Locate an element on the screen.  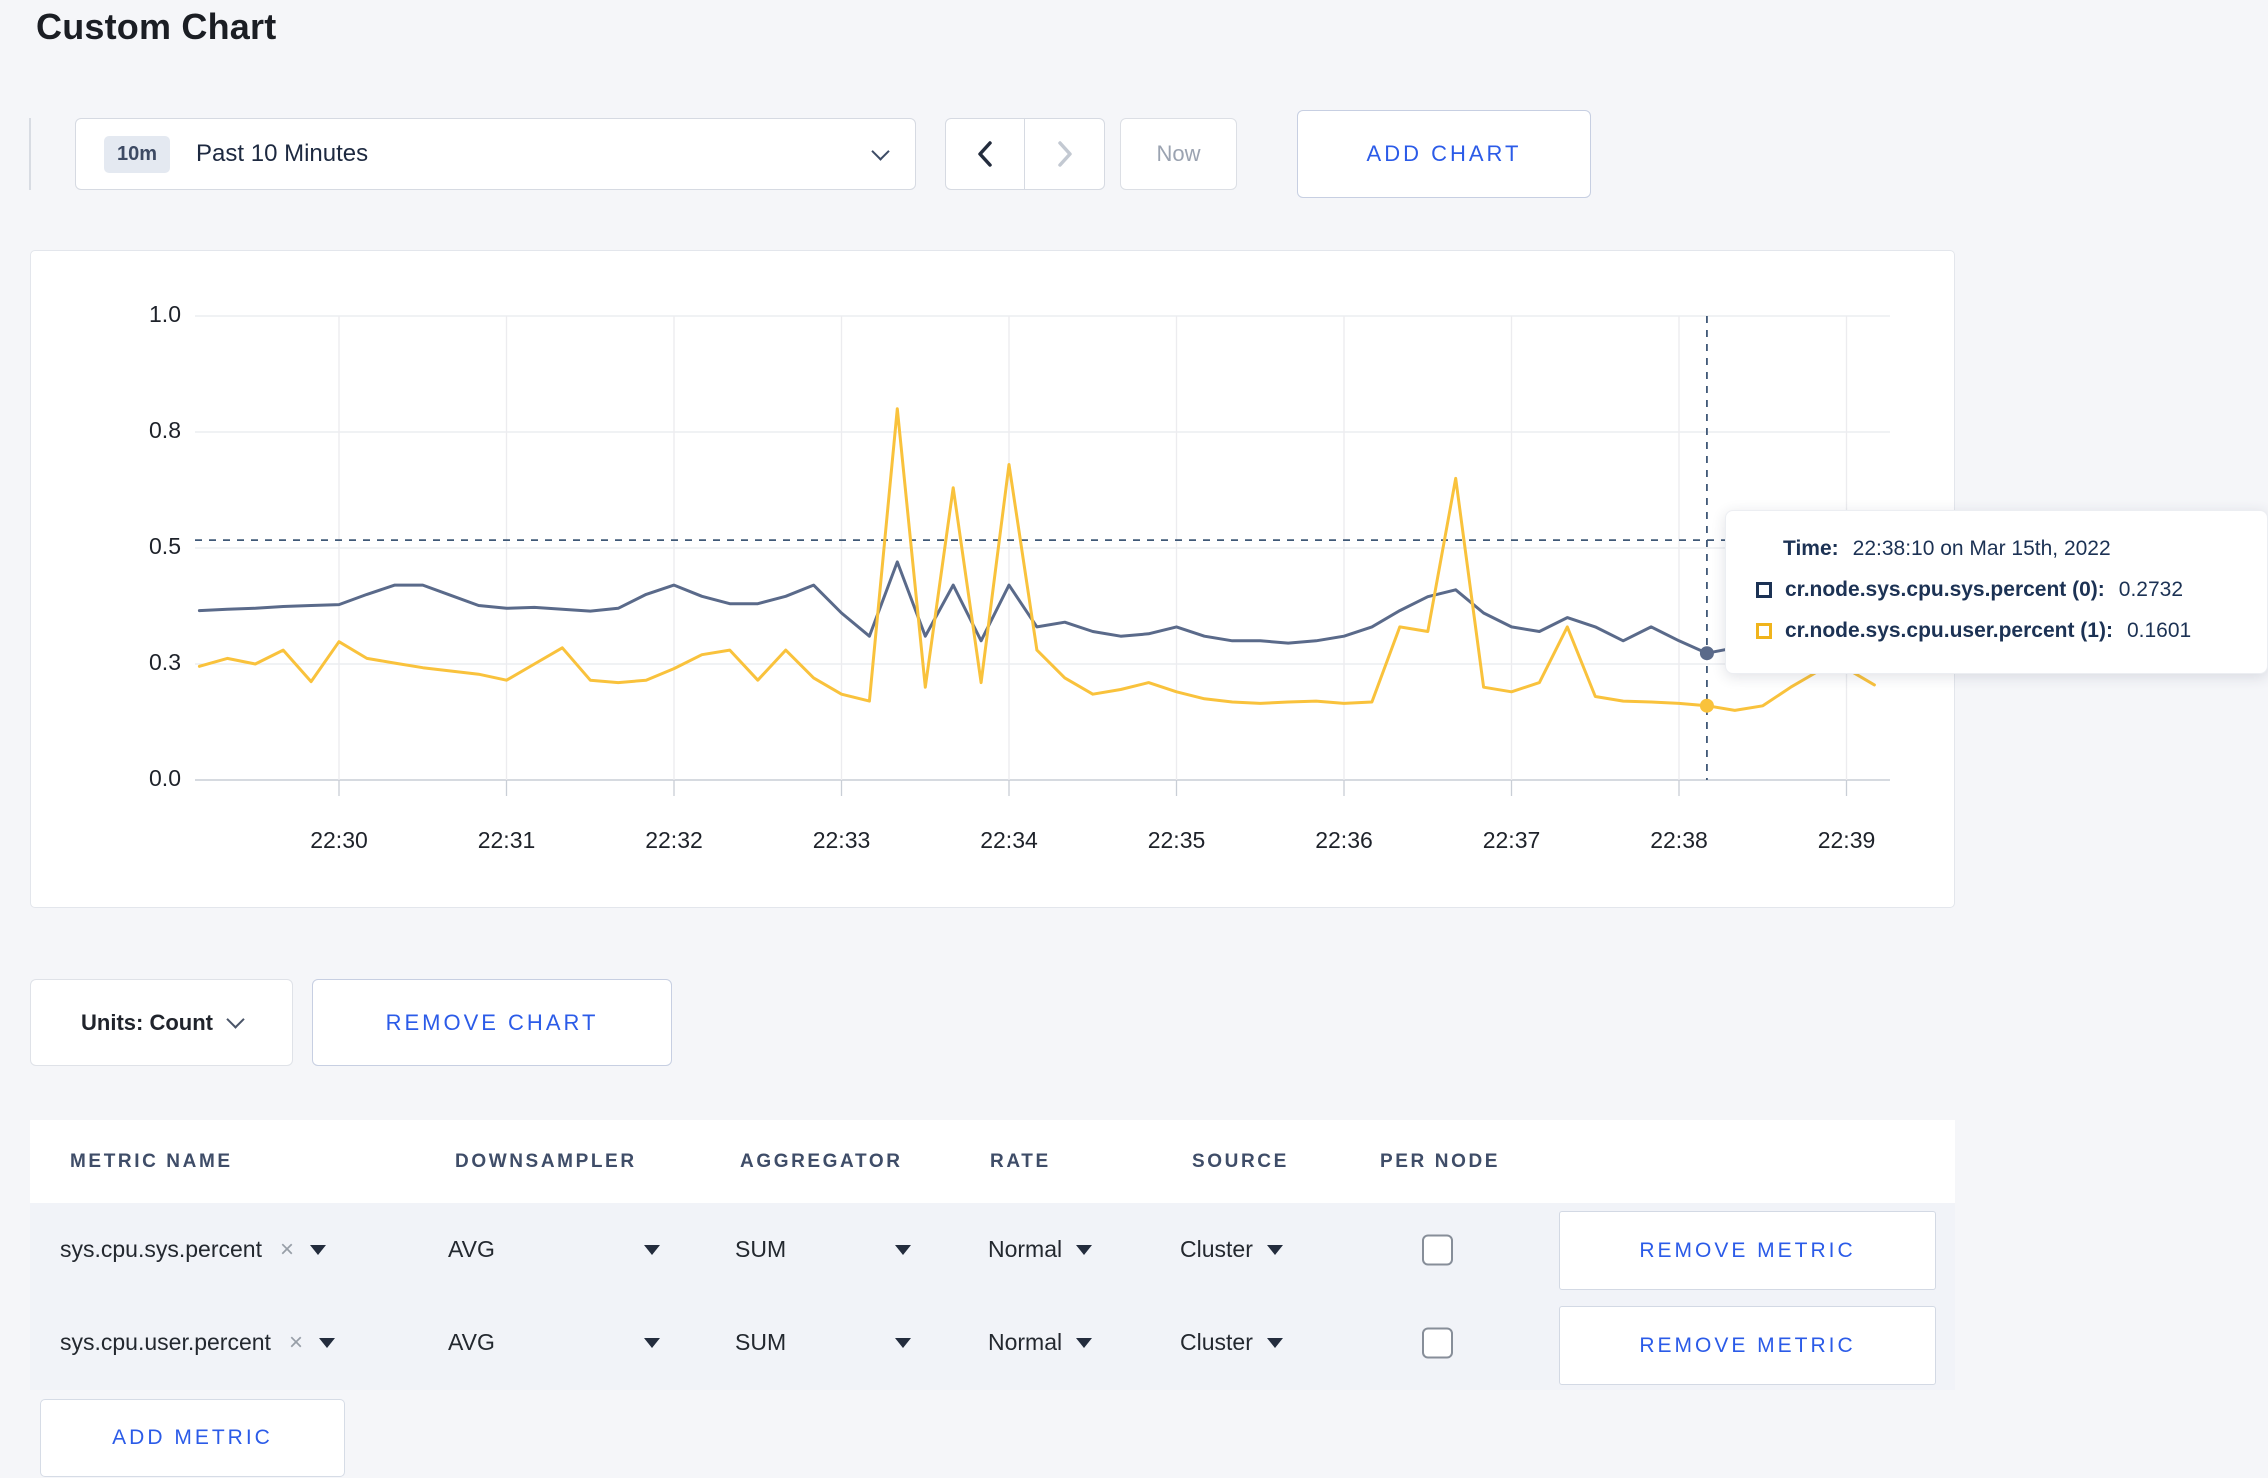
chevron-right-icon is located at coordinates (1064, 154).